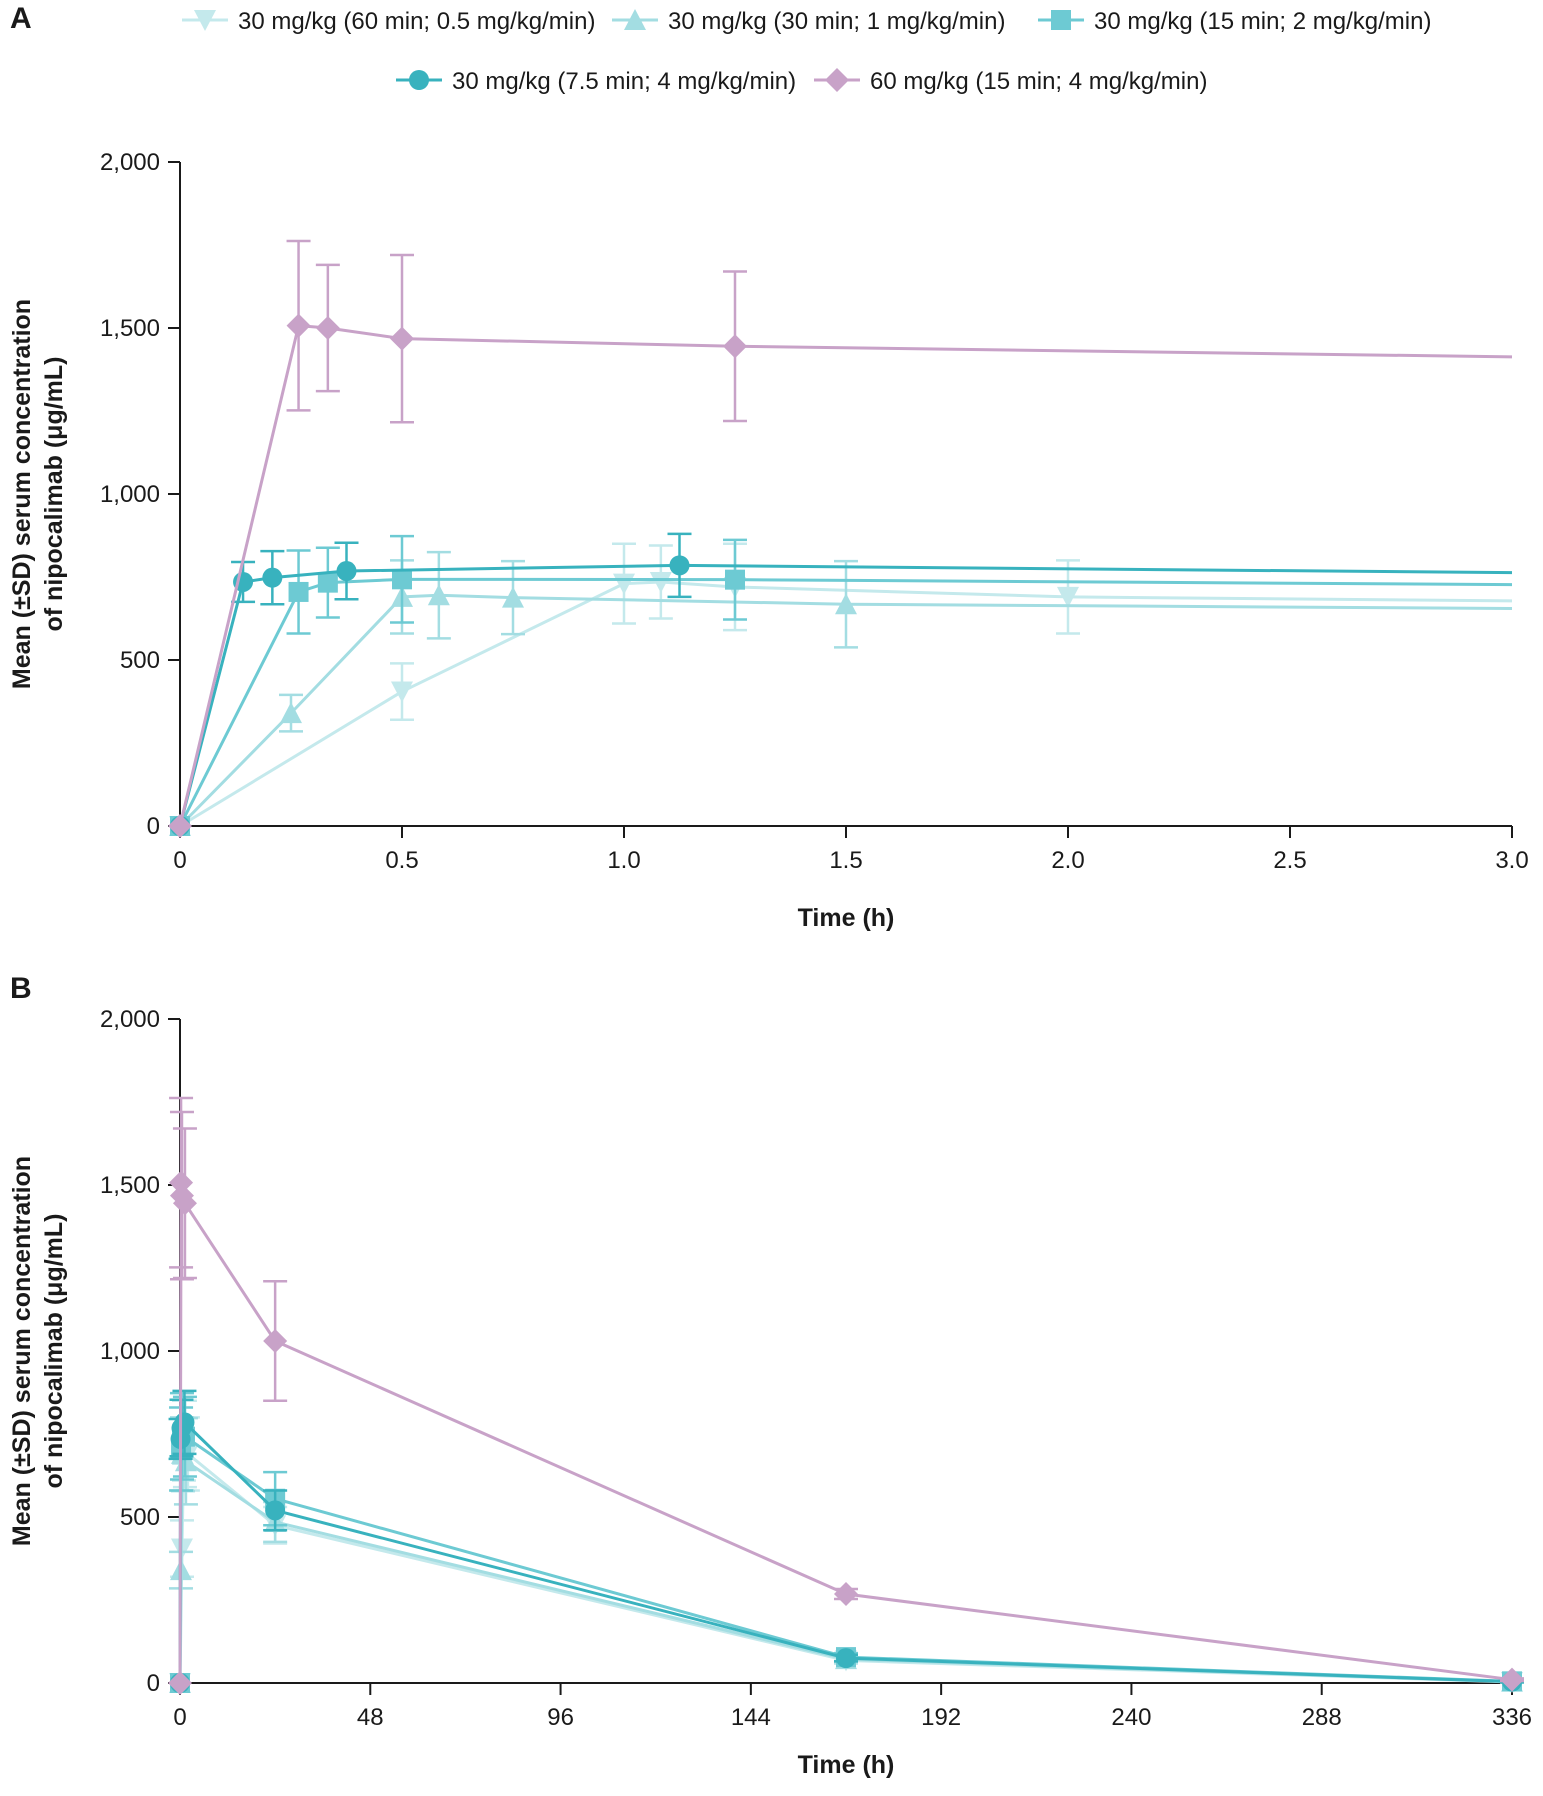  What do you see at coordinates (1322, 1717) in the screenshot?
I see `x-tick-label: 288` at bounding box center [1322, 1717].